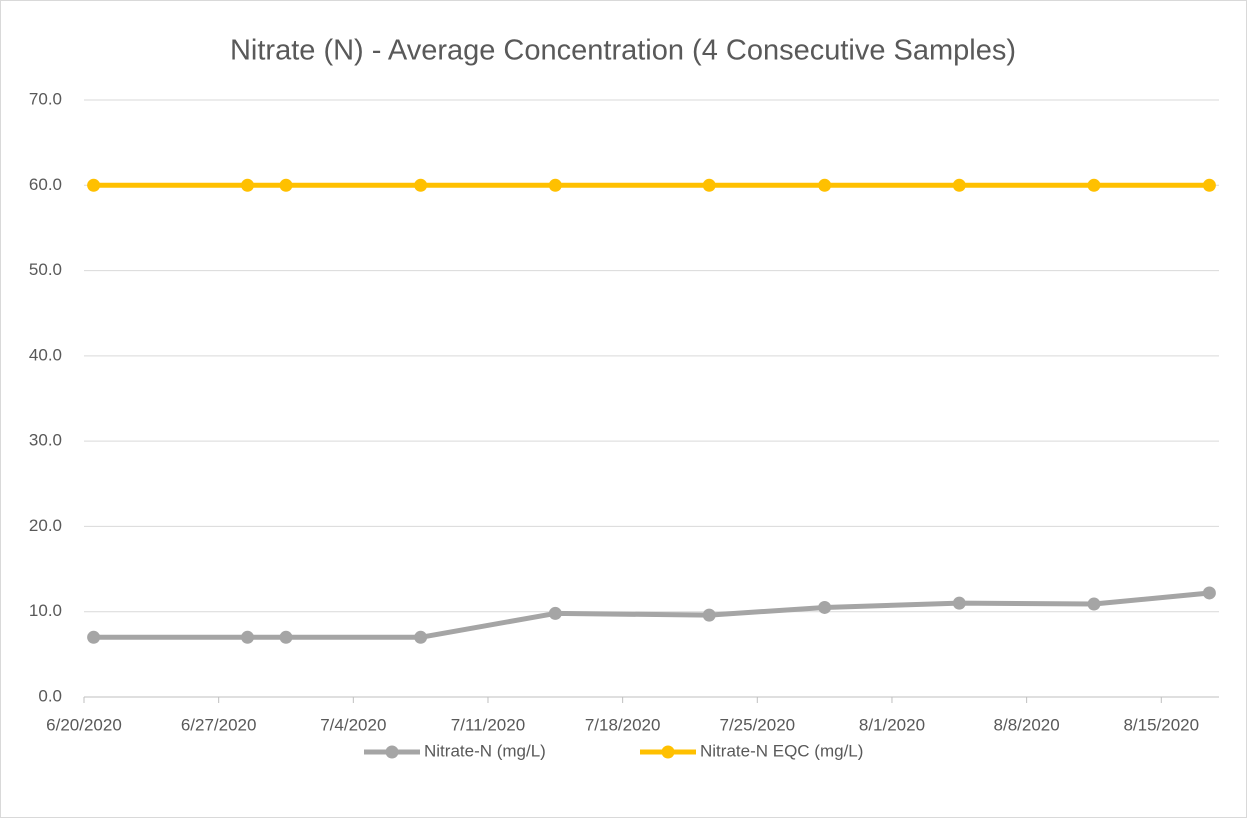 Image resolution: width=1247 pixels, height=818 pixels. Describe the element at coordinates (45, 610) in the screenshot. I see `y-tick-label: 10.0` at that location.